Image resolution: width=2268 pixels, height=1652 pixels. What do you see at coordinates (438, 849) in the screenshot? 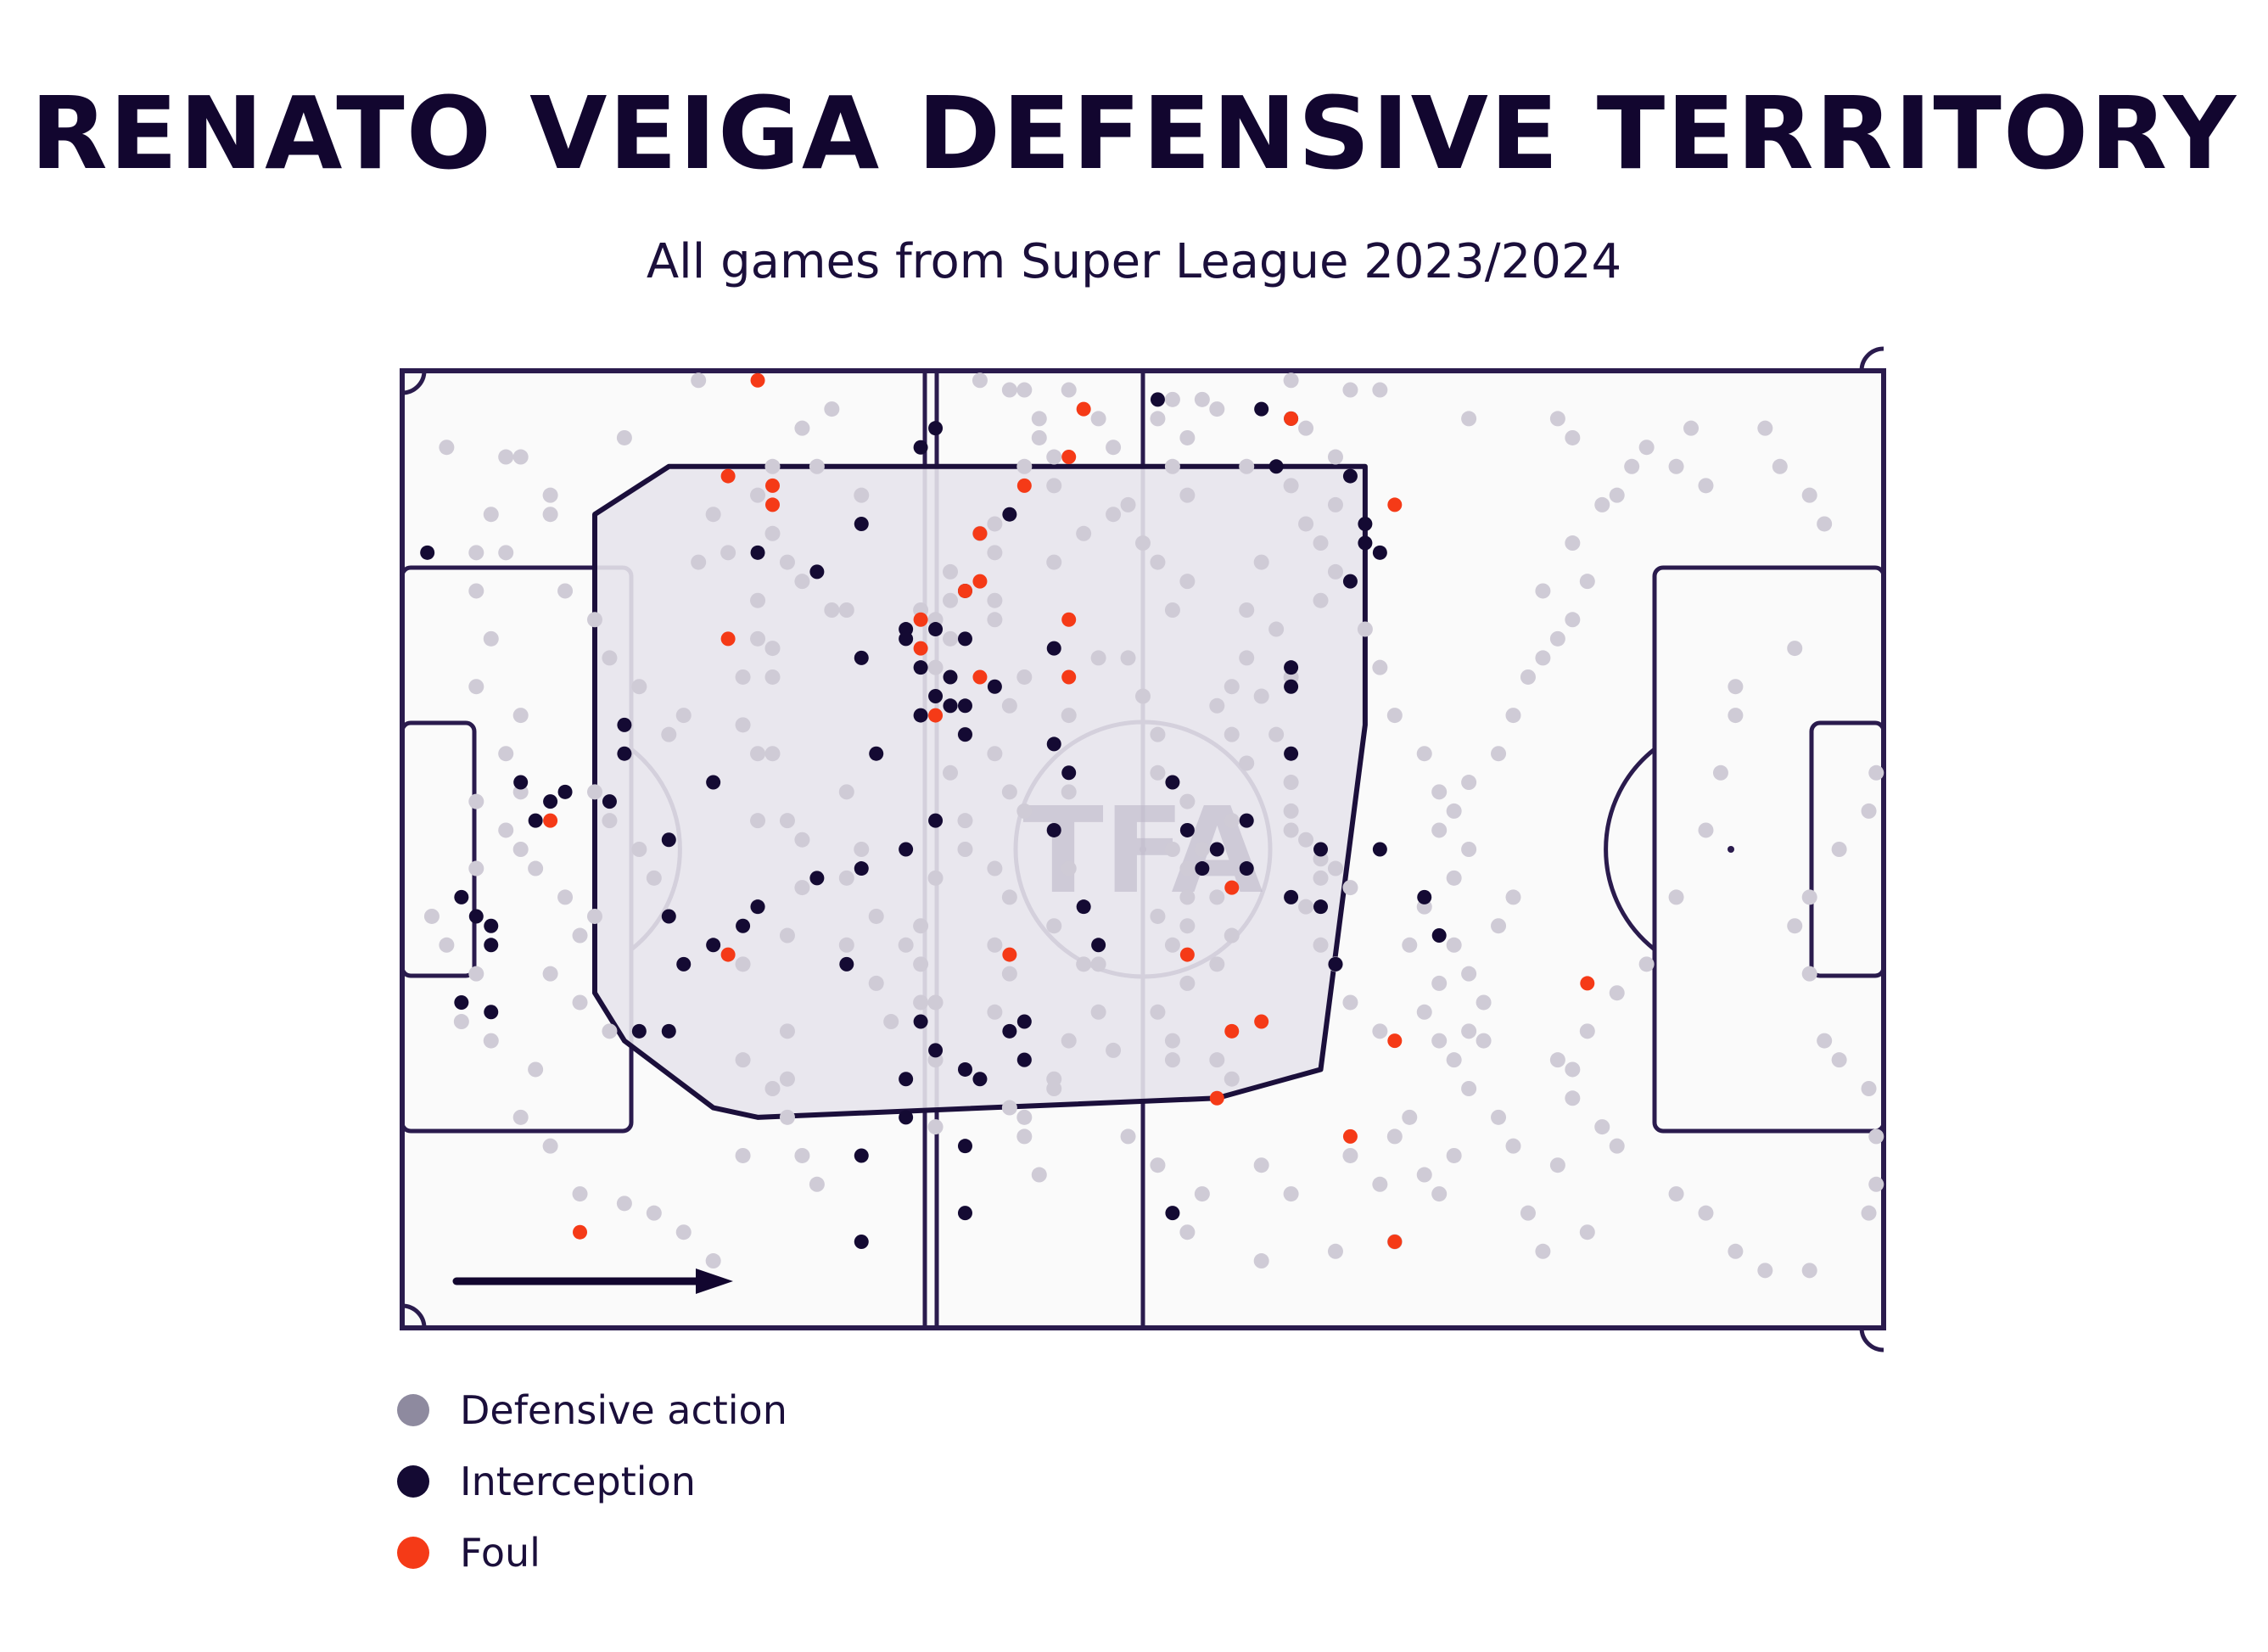
I see `left-six-yard-box` at bounding box center [438, 849].